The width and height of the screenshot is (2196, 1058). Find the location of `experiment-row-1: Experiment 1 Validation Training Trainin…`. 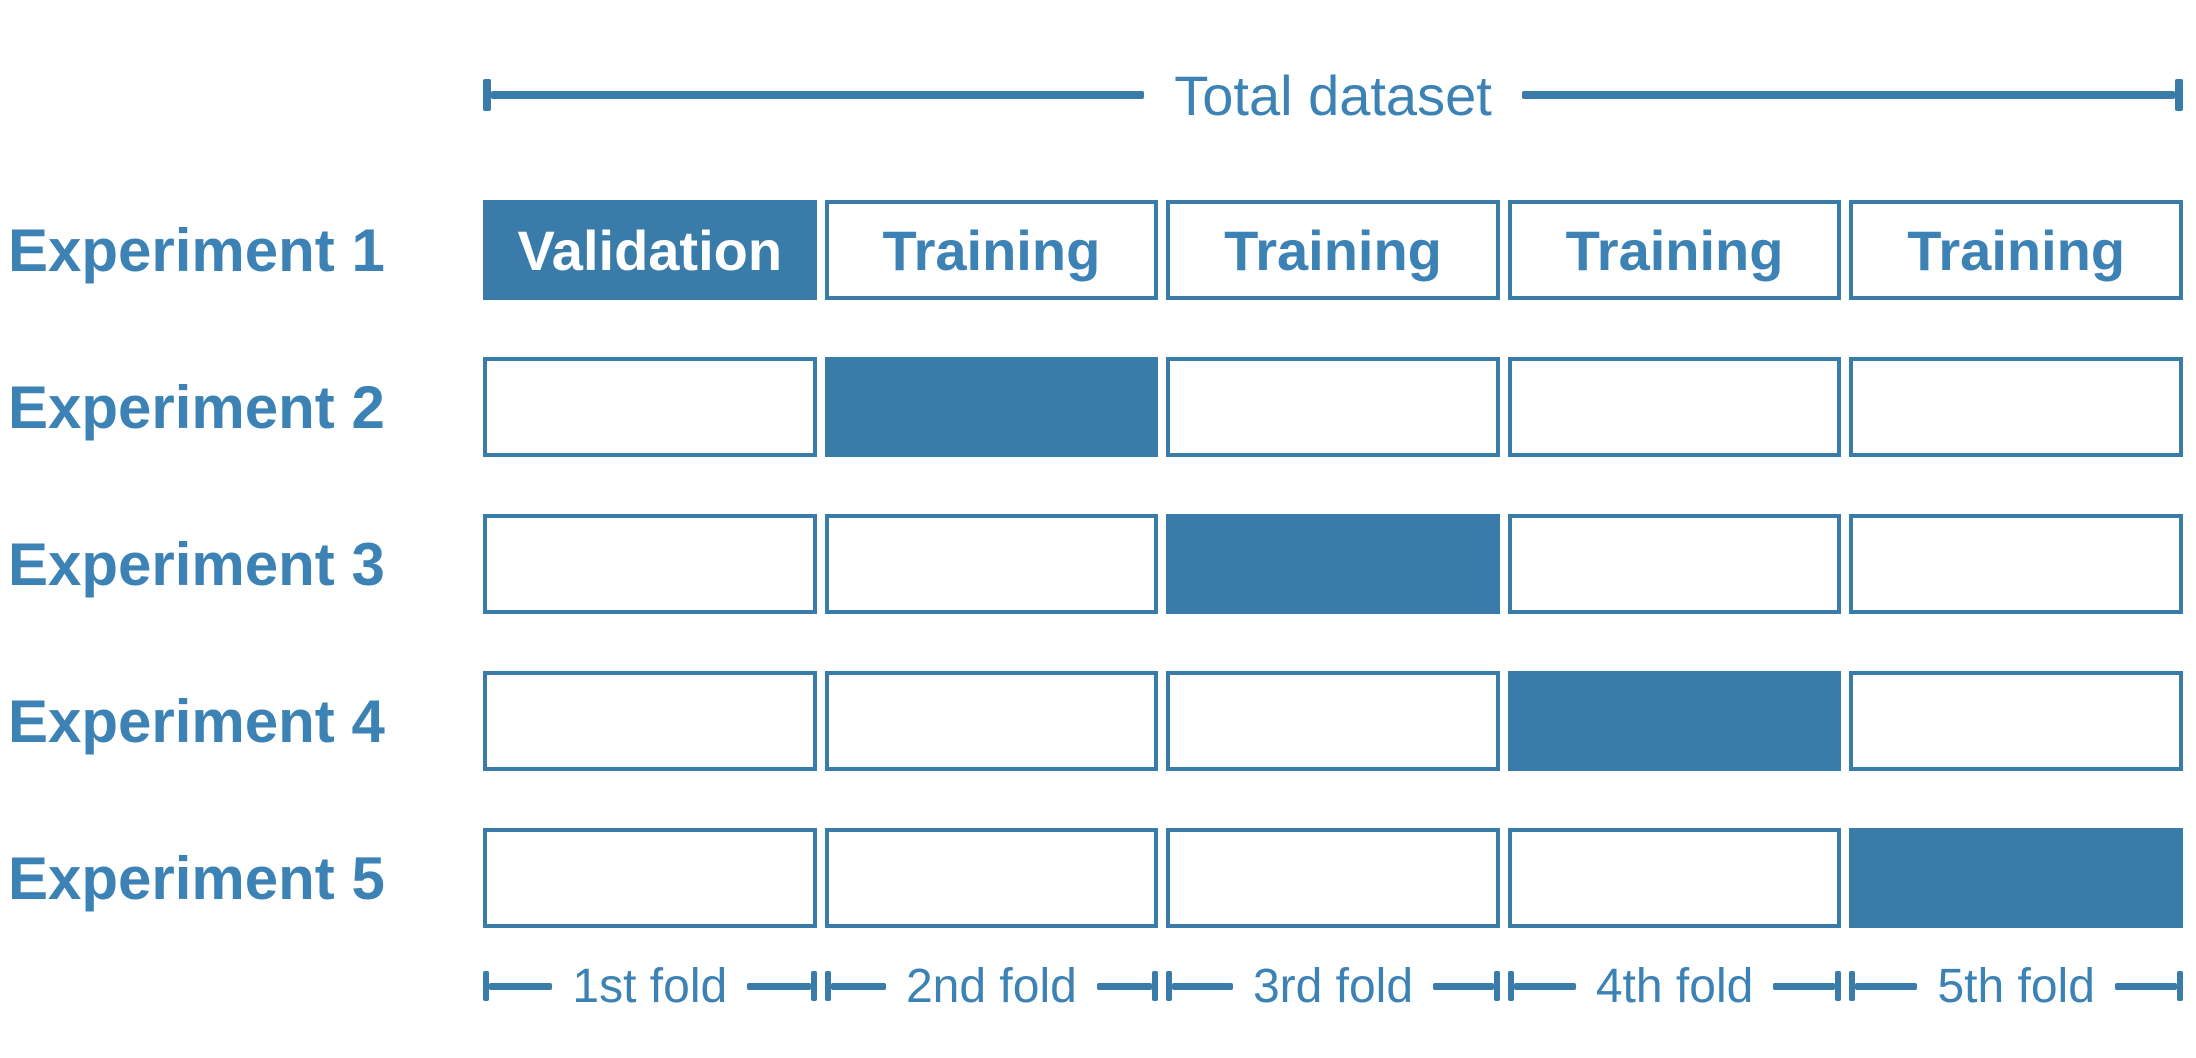

experiment-row-1: Experiment 1 Validation Training Trainin… is located at coordinates (1098, 250).